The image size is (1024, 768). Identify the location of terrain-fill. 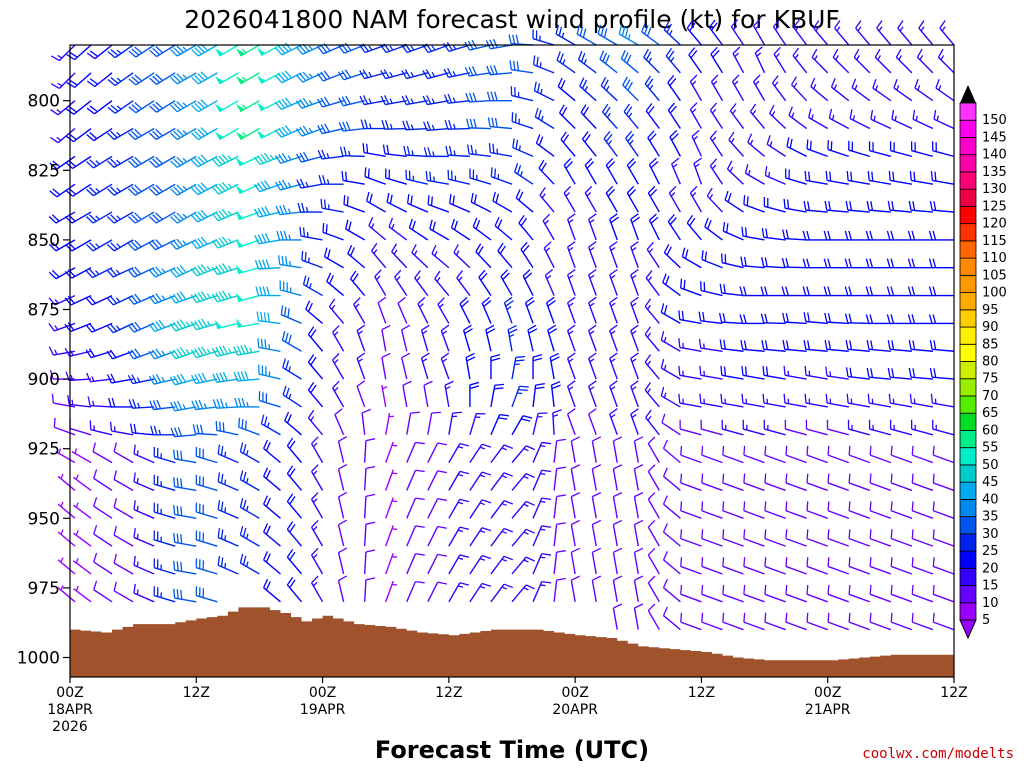
(512, 642).